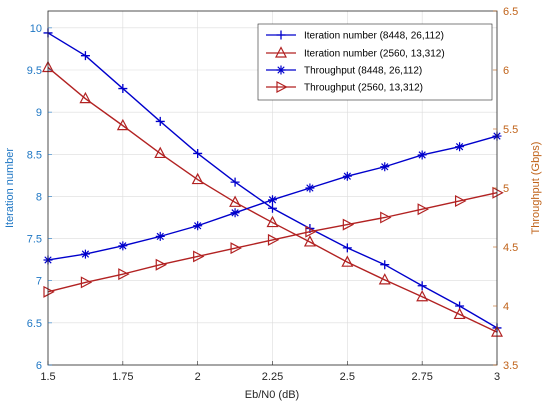 This screenshot has width=550, height=406. What do you see at coordinates (39, 366) in the screenshot?
I see `y-left-tick-label-0: 6` at bounding box center [39, 366].